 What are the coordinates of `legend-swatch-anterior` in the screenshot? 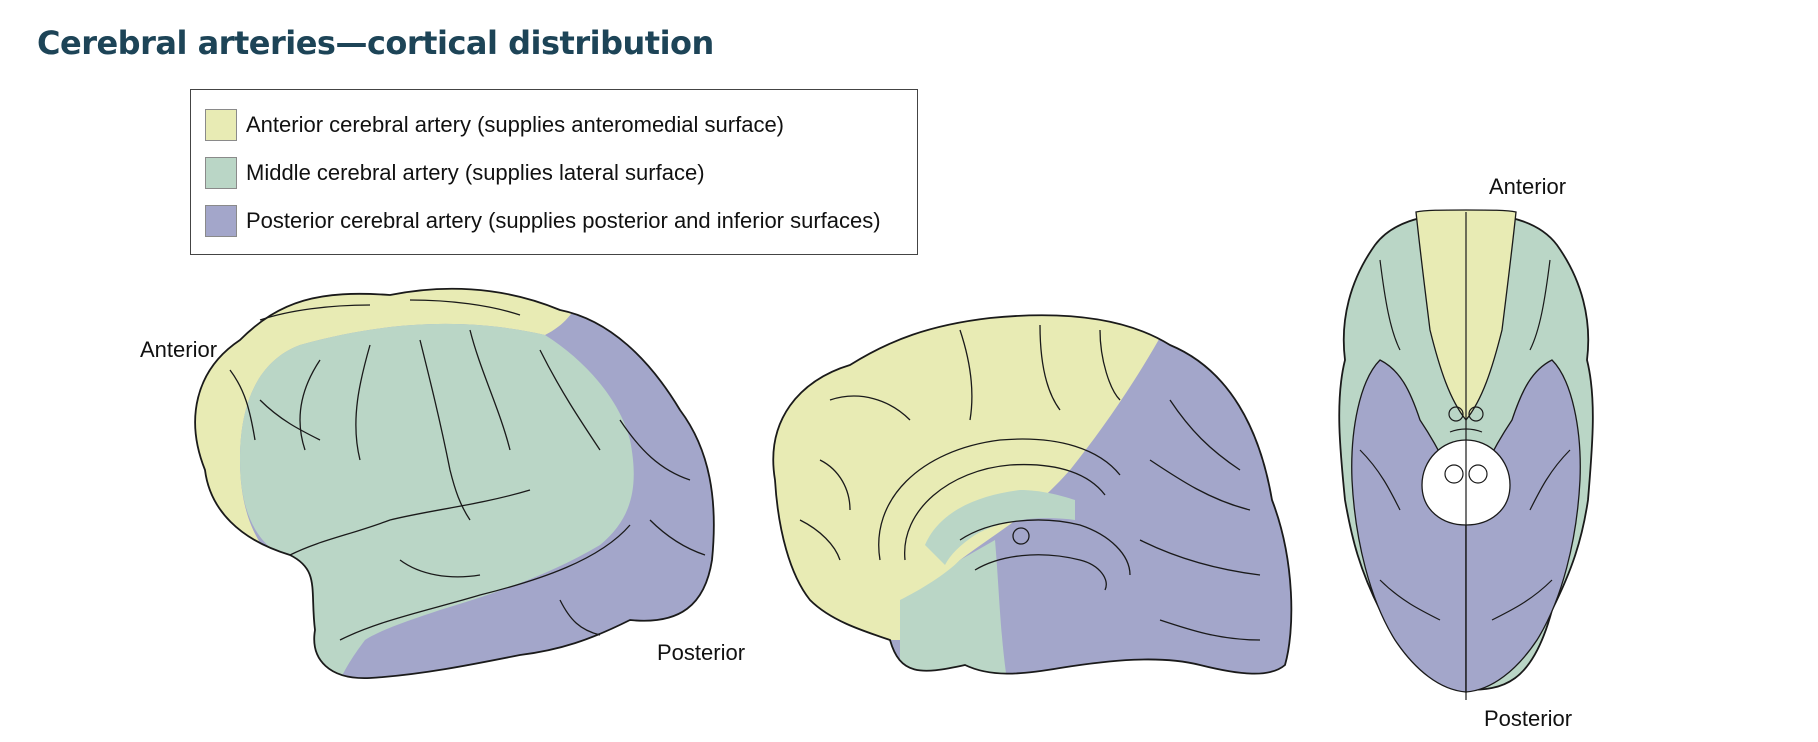 It's located at (221, 125).